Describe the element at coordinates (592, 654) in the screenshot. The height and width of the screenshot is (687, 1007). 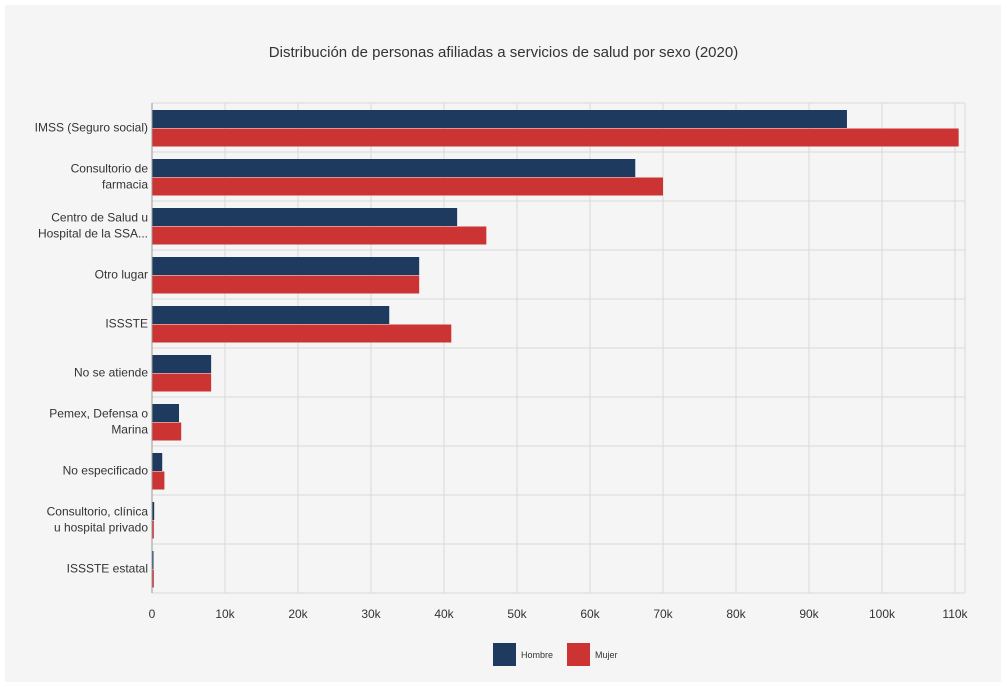
I see `legend-item-mujer: Mujer` at that location.